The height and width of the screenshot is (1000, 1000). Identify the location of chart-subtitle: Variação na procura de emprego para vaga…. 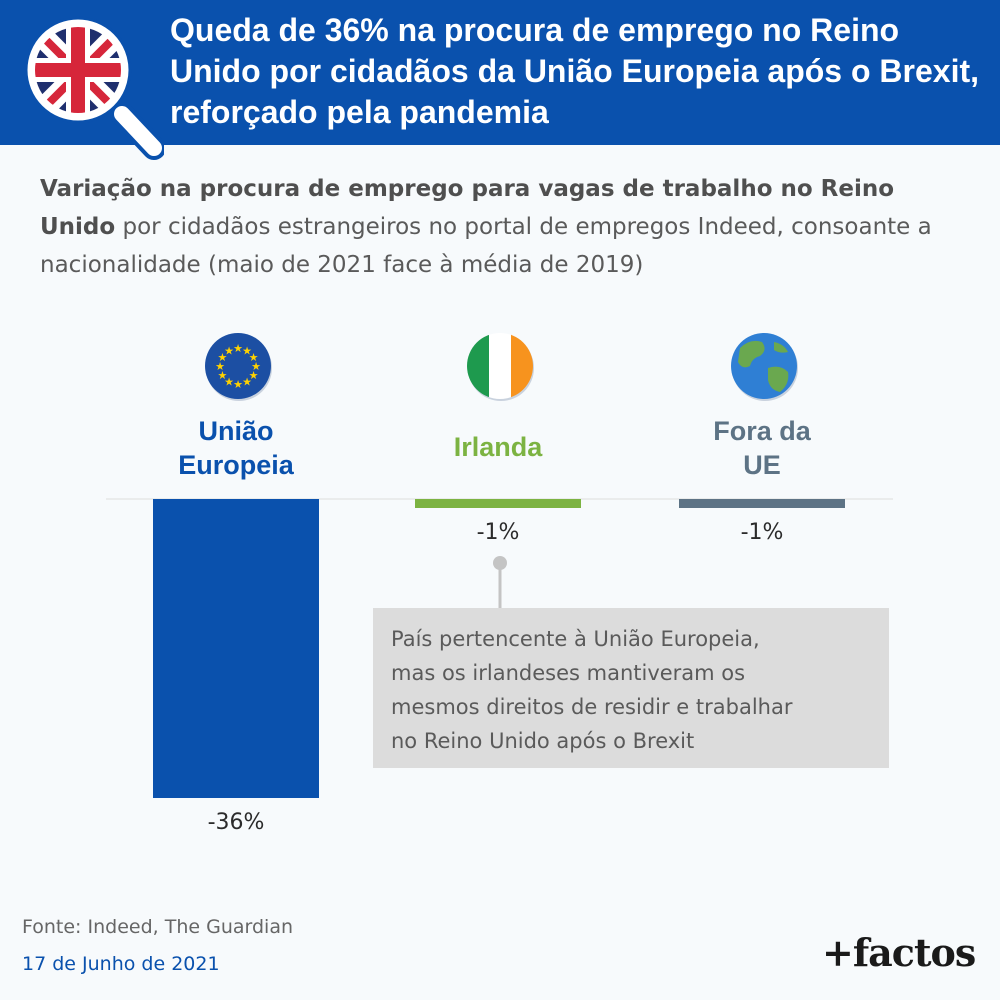
(505, 227).